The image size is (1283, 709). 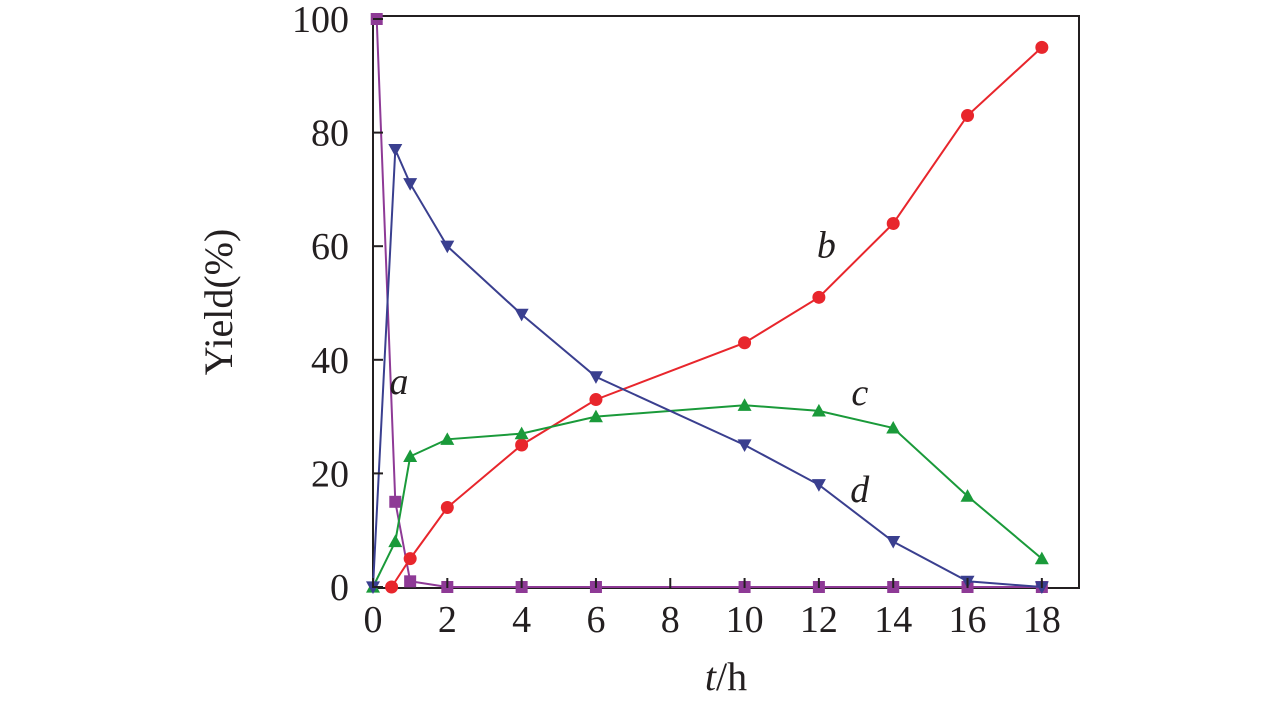 I want to click on x-tick-label: 10, so click(x=745, y=620).